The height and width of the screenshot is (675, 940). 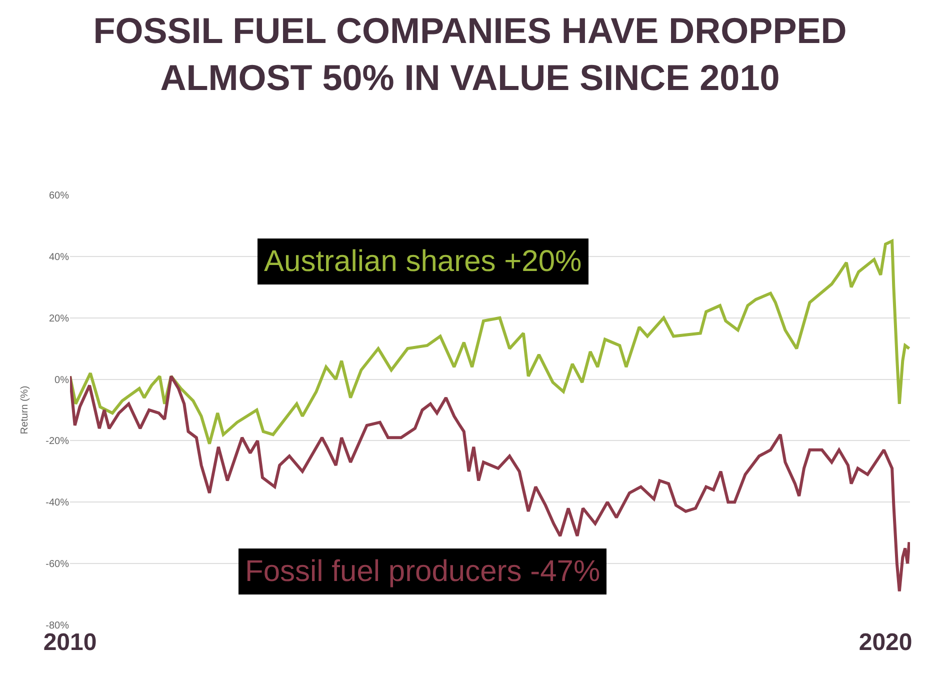 What do you see at coordinates (58, 442) in the screenshot?
I see `y-tick-label: -20%` at bounding box center [58, 442].